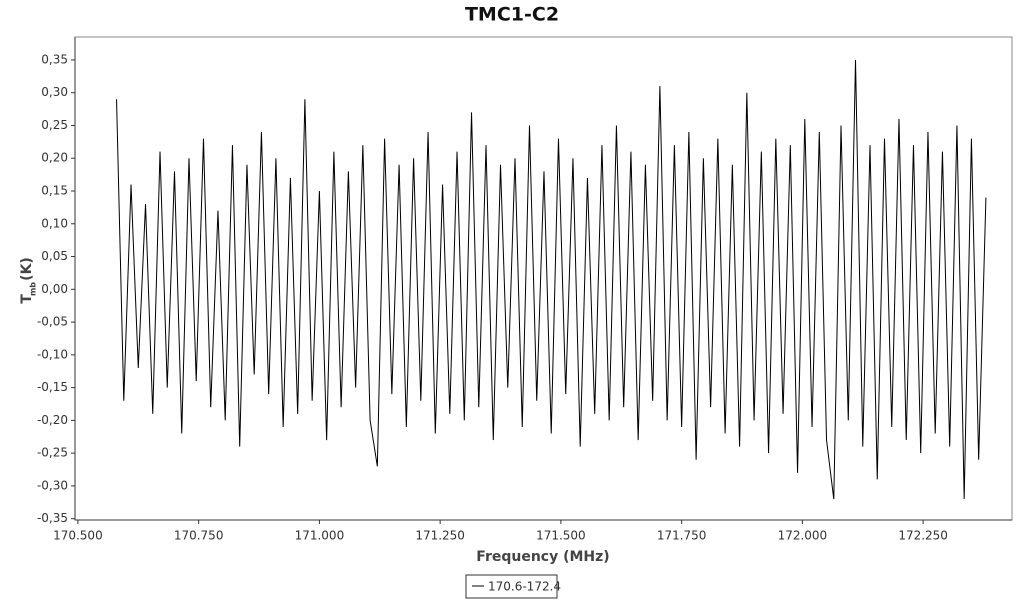 The image size is (1024, 600). What do you see at coordinates (27, 299) in the screenshot?
I see `y-label-main: T` at bounding box center [27, 299].